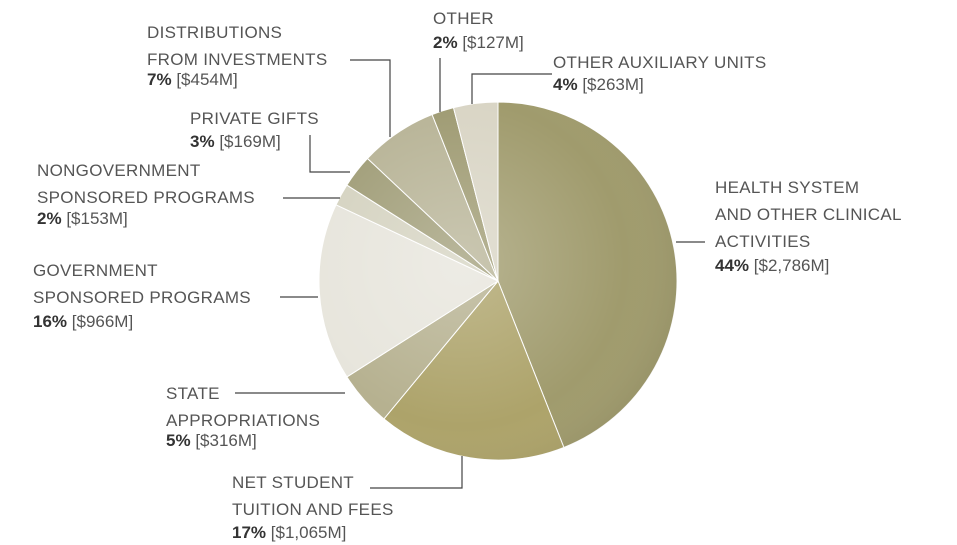  I want to click on amount-label: [$153M], so click(97, 218).